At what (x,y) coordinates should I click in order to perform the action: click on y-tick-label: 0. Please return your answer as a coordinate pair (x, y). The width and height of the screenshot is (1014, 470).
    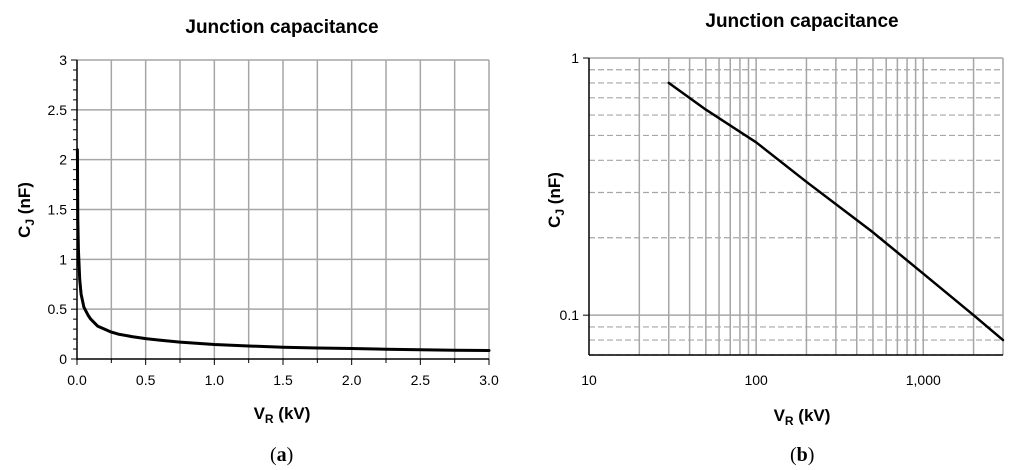
    Looking at the image, I should click on (63, 359).